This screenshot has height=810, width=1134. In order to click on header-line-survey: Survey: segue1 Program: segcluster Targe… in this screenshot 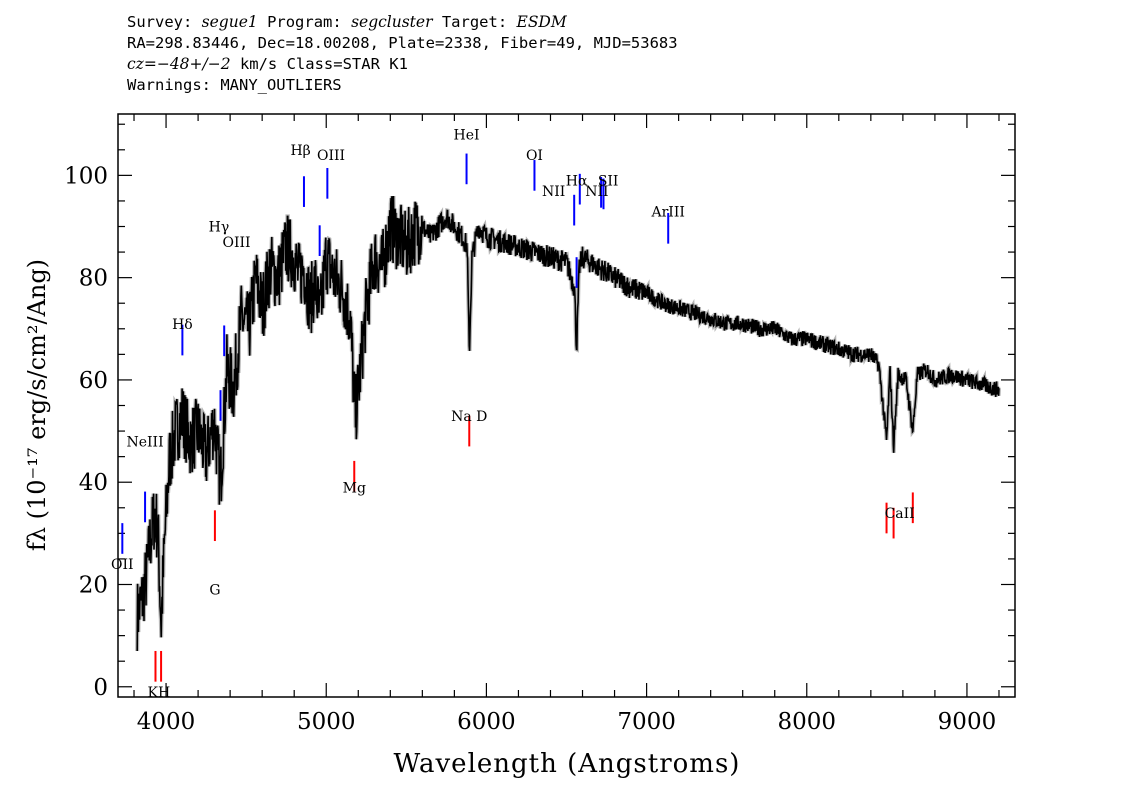, I will do `click(577, 22)`.